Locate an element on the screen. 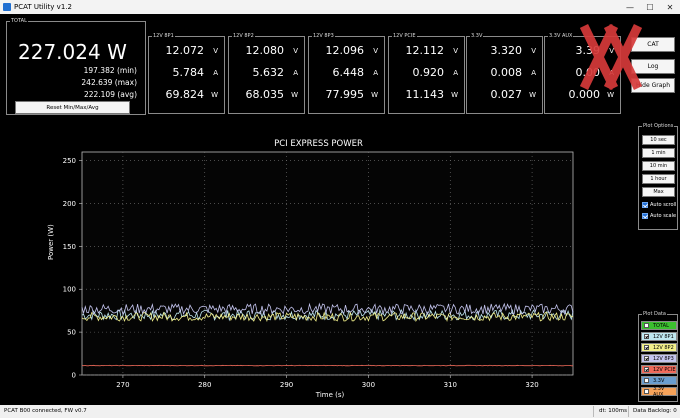 The height and width of the screenshot is (418, 680). plot-data-item: 12V 8P2 is located at coordinates (659, 347).